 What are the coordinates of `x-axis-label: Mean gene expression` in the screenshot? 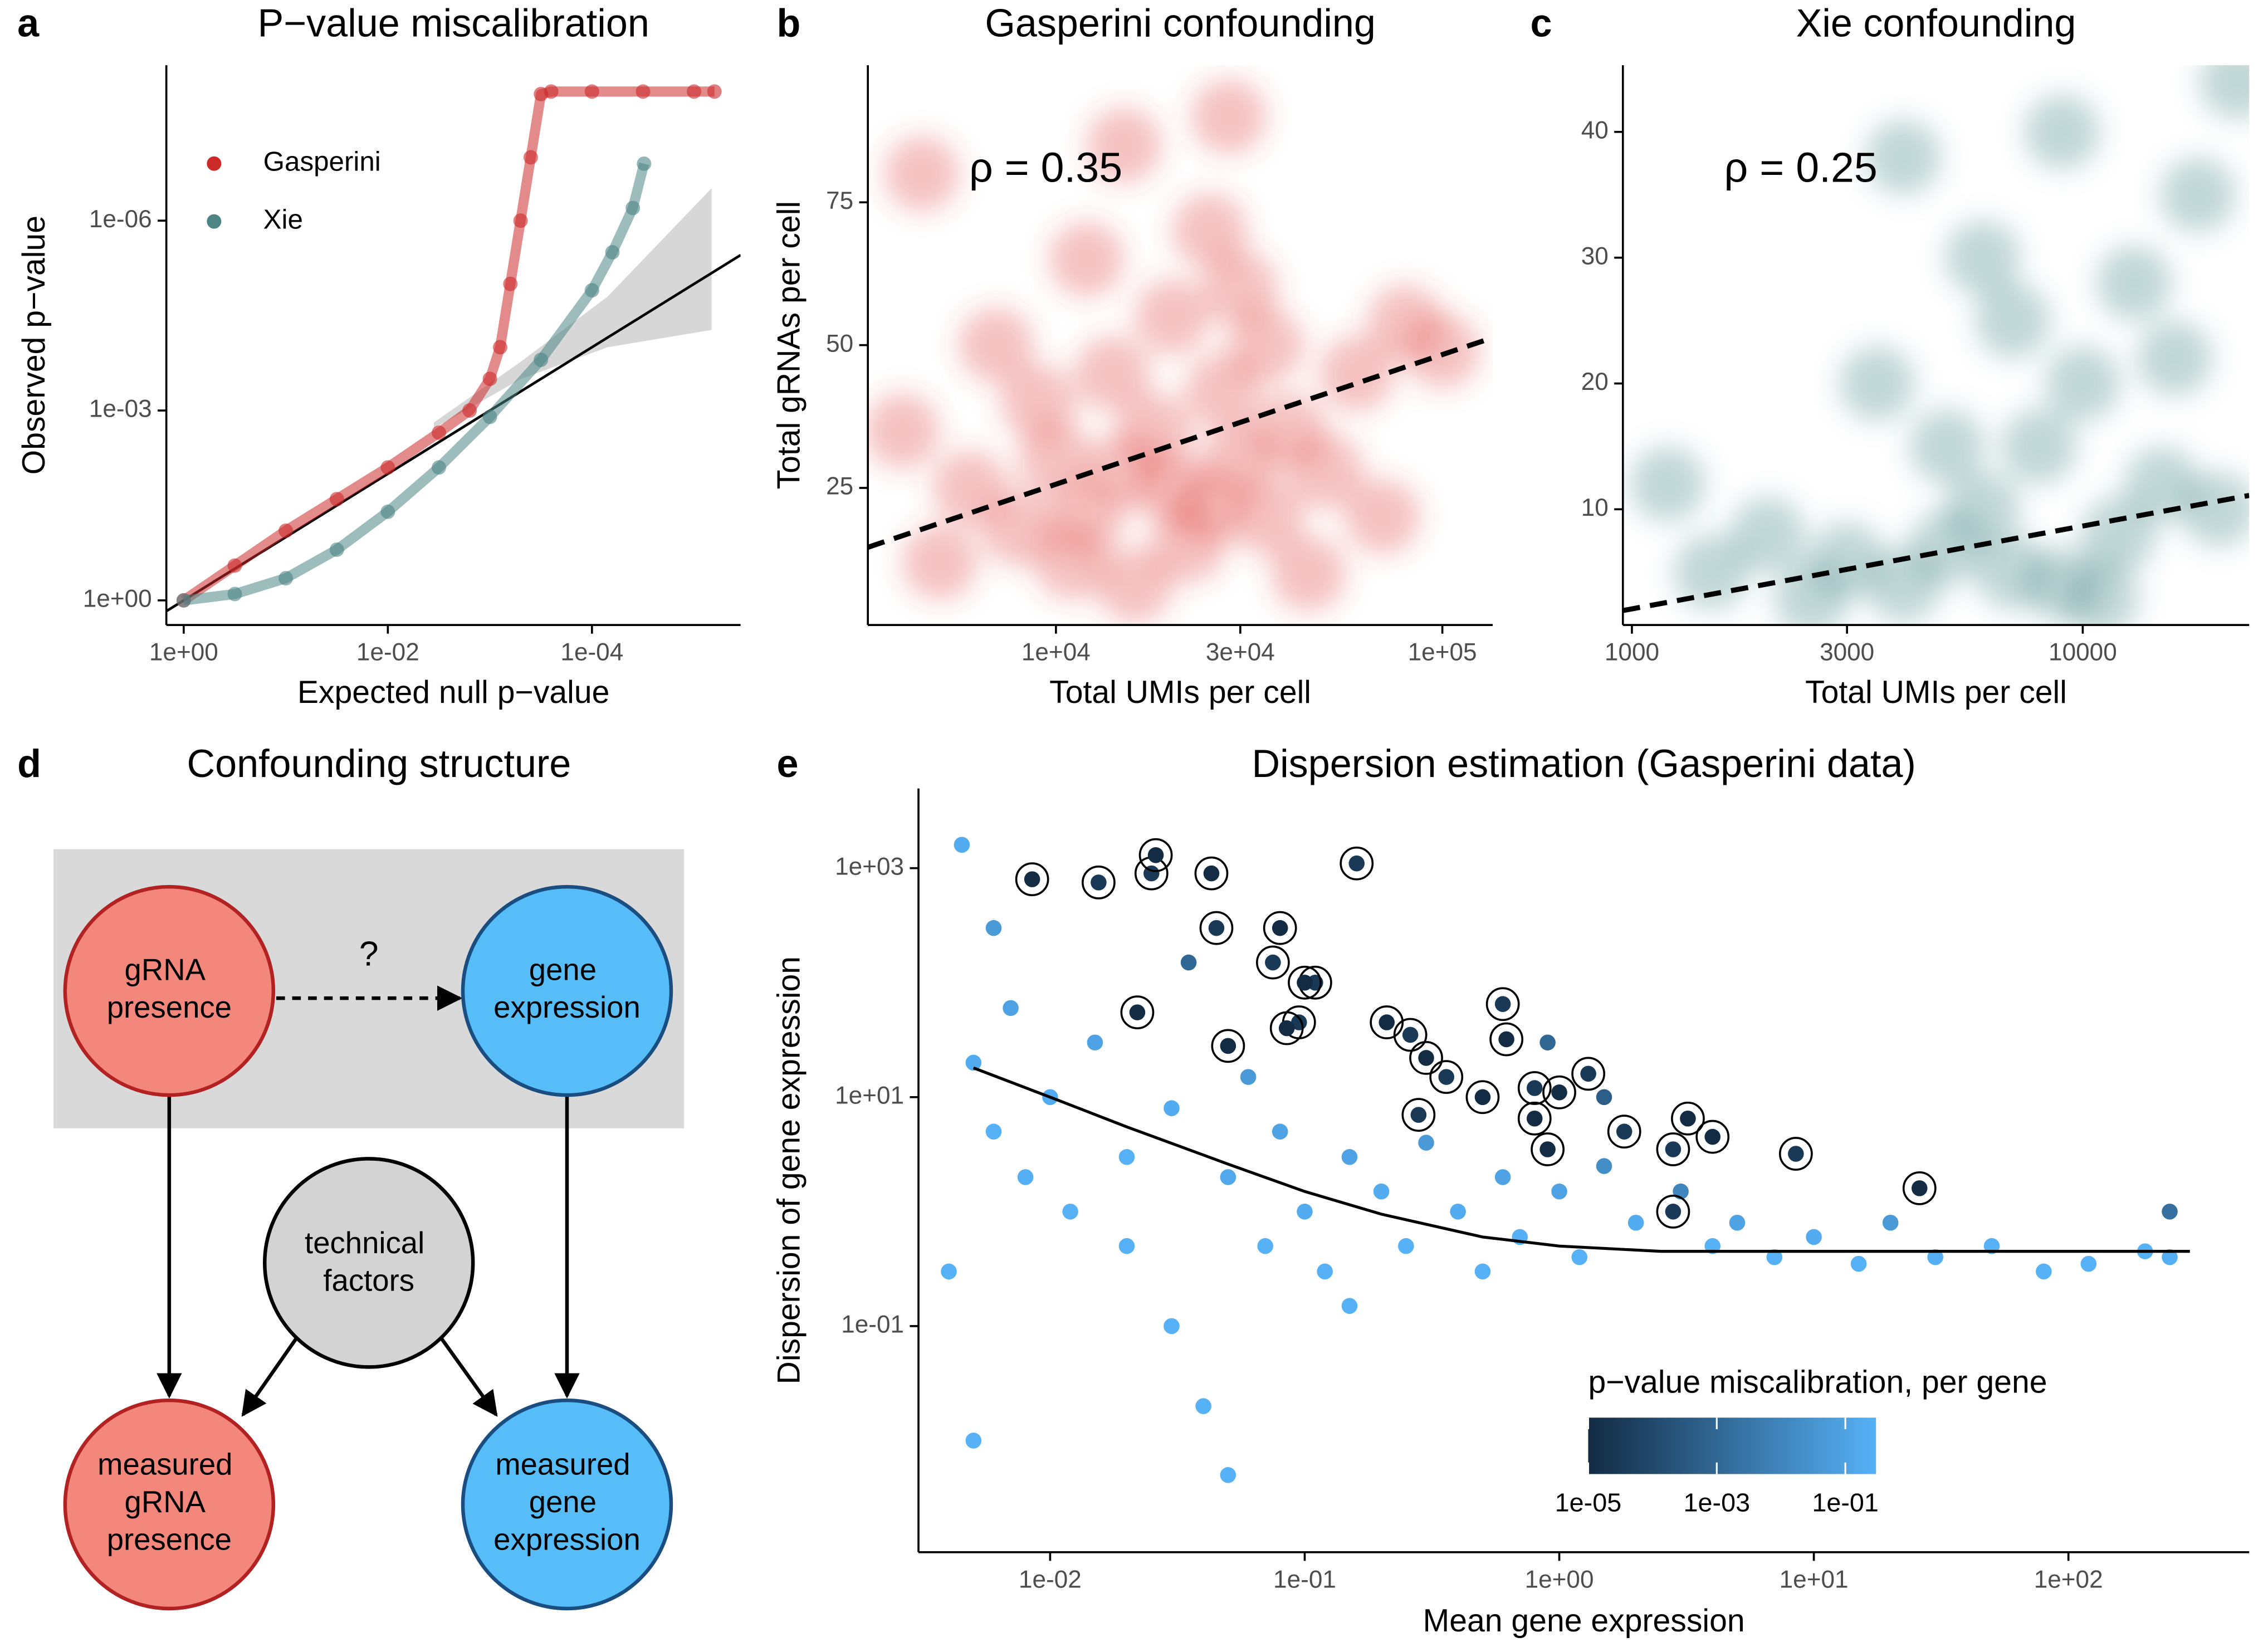 It's located at (1584, 1621).